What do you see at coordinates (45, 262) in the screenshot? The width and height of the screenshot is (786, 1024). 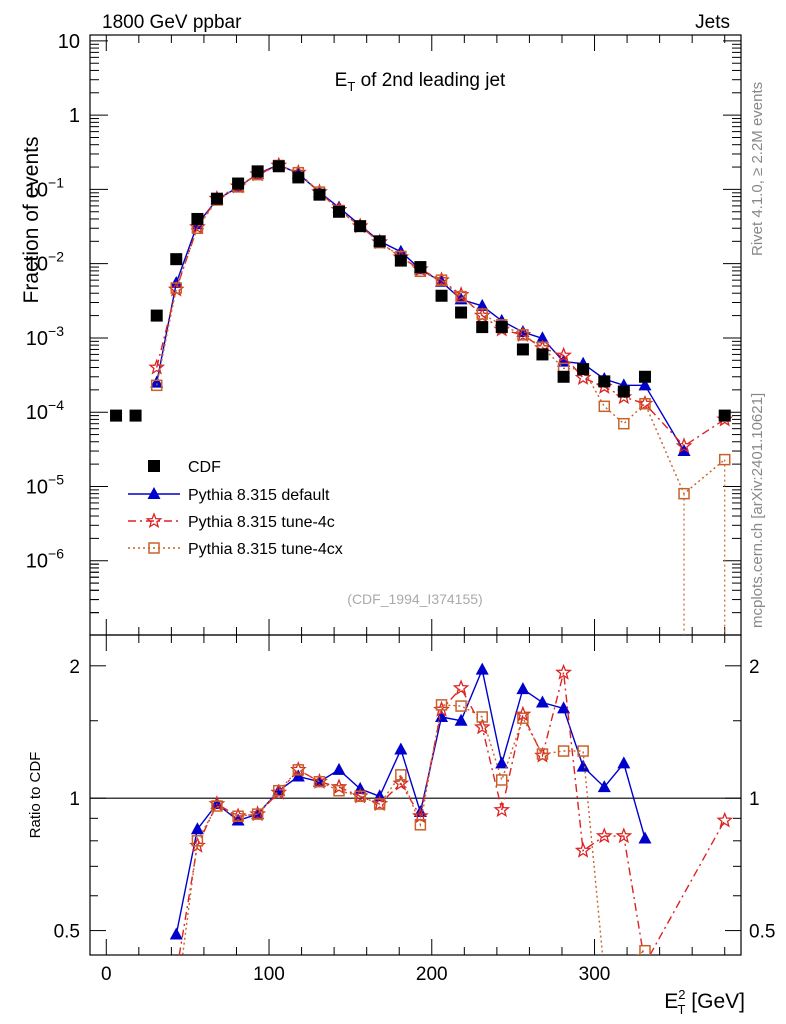 I see `y-tick-label: 10⁻²` at bounding box center [45, 262].